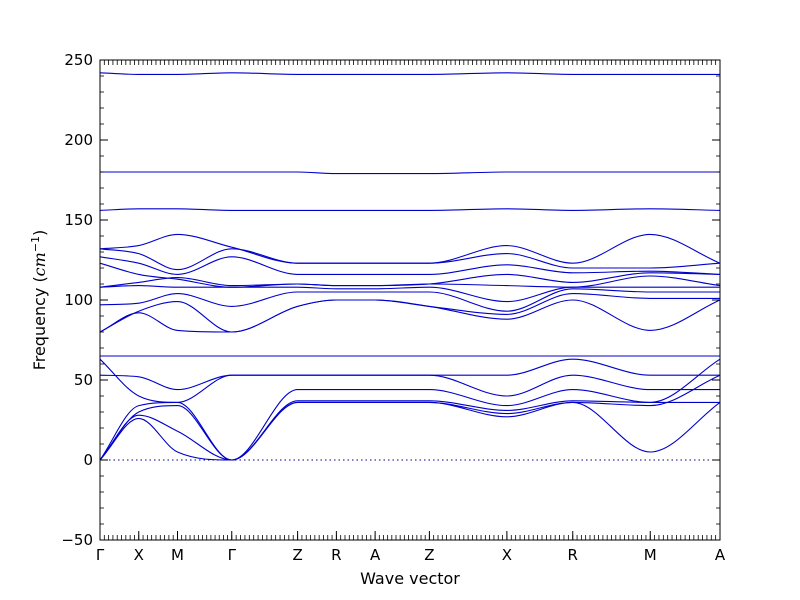 Image resolution: width=800 pixels, height=600 pixels. I want to click on y-axis-label: Frequency (cm−1), so click(39, 300).